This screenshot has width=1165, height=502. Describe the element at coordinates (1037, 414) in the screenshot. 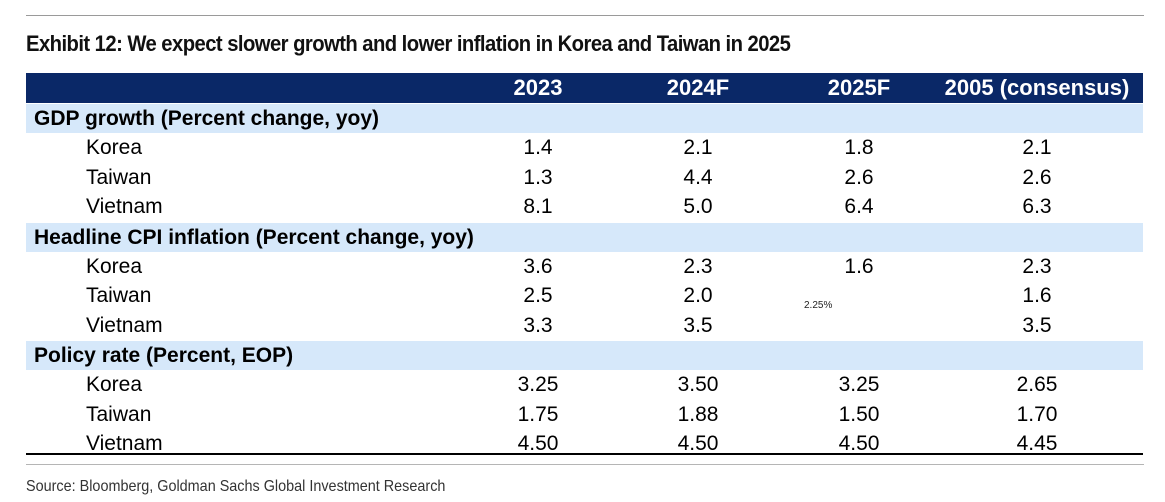

I see `table-cell: 1.70` at that location.